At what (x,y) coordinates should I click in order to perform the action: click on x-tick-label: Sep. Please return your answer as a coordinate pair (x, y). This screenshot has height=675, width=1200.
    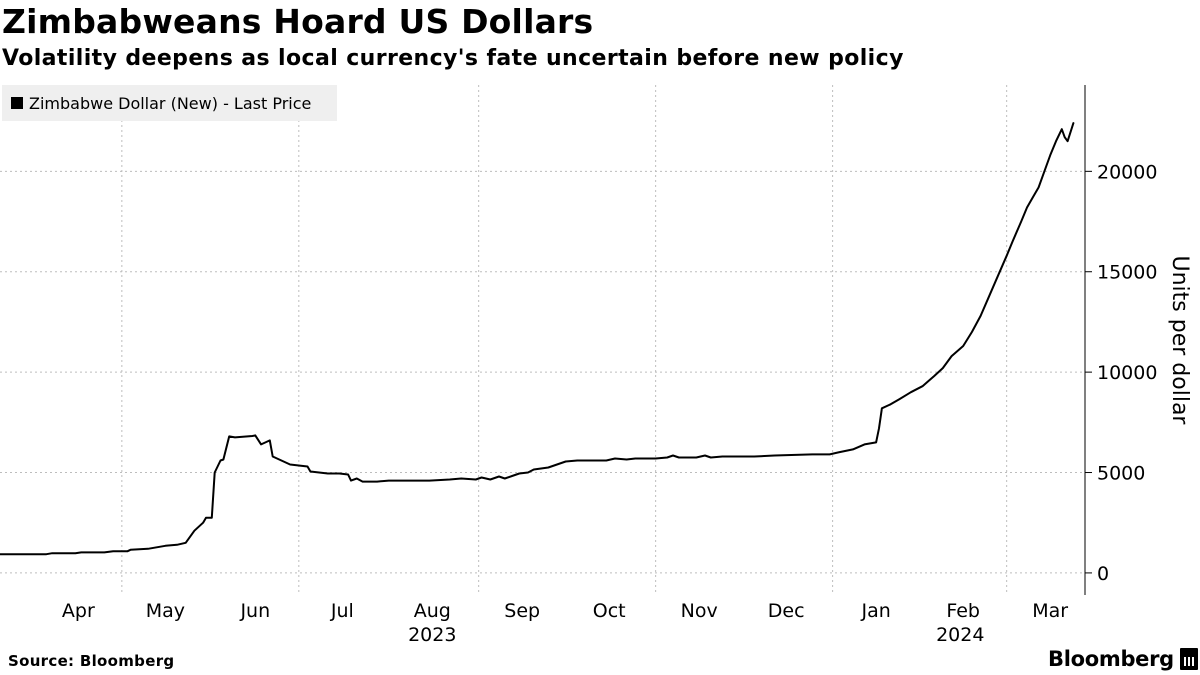
    Looking at the image, I should click on (522, 611).